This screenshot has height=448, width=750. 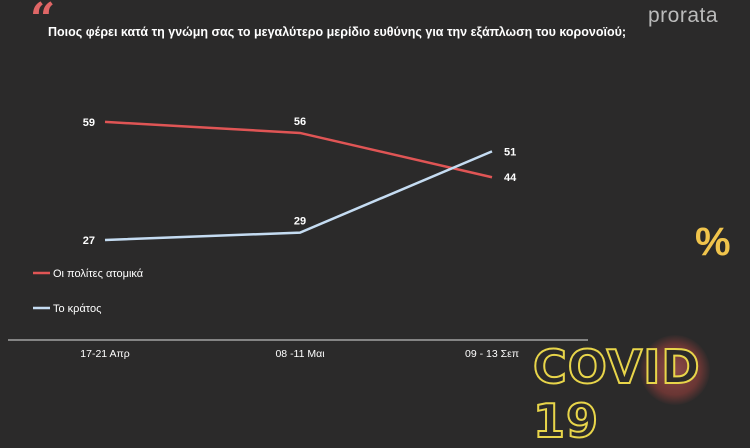 I want to click on x-tick-label: 17-21 Απρ, so click(x=104, y=354).